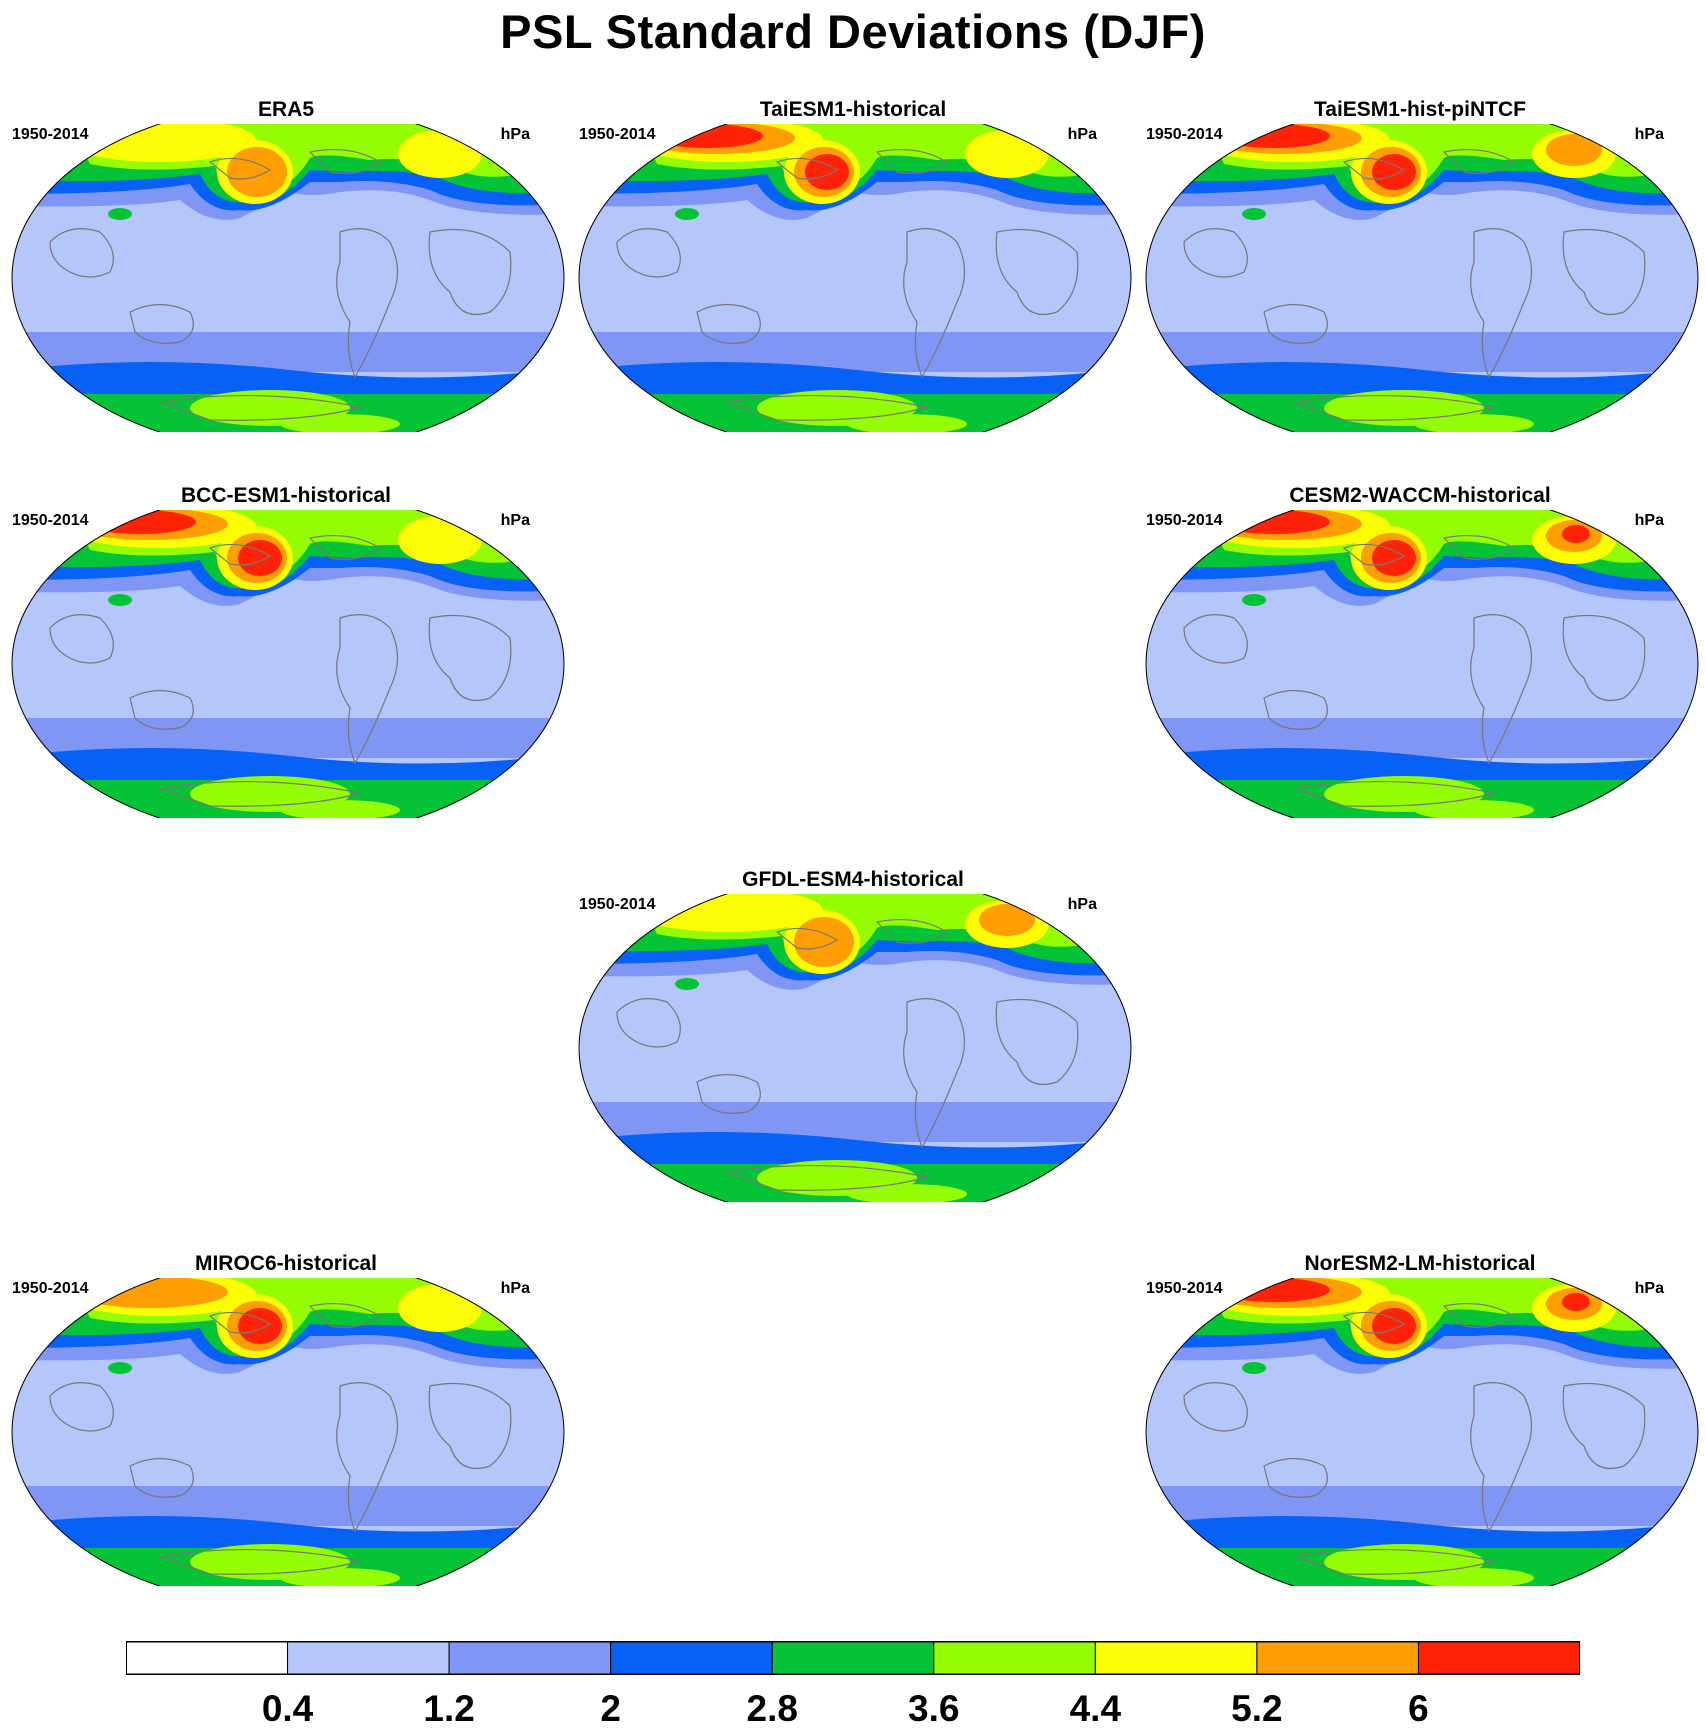 The height and width of the screenshot is (1730, 1706). I want to click on colorbar-tick-label: 6, so click(1418, 1708).